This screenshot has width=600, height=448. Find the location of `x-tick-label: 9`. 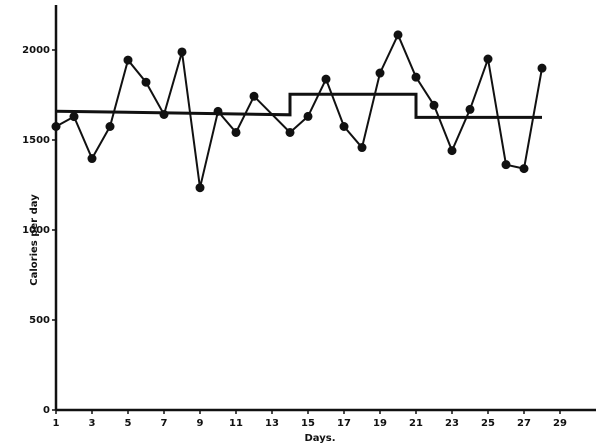

x-tick-label: 9 is located at coordinates (200, 423).